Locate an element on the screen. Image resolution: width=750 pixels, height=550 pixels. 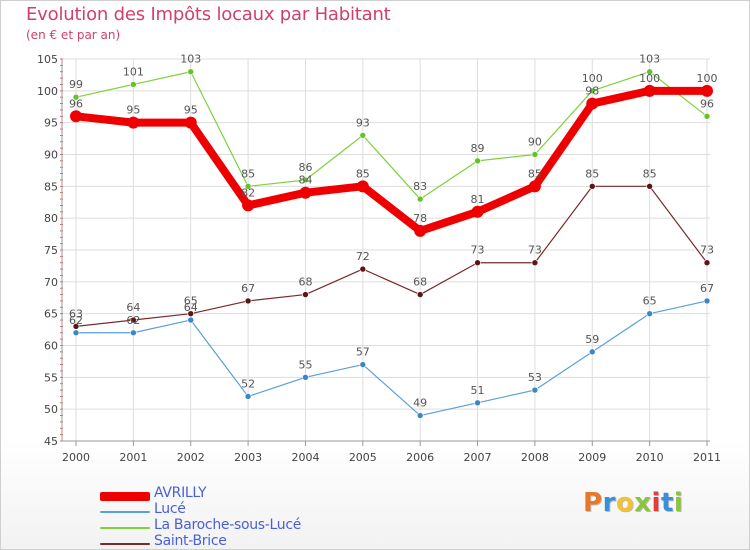
data-label-la-baroche-sous-luc: 101 is located at coordinates (133, 71).